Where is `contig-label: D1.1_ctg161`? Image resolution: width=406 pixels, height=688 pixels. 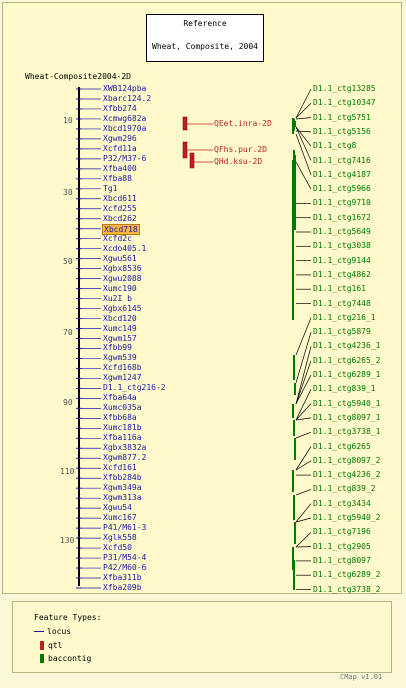
contig-label: D1.1_ctg161 is located at coordinates (339, 289).